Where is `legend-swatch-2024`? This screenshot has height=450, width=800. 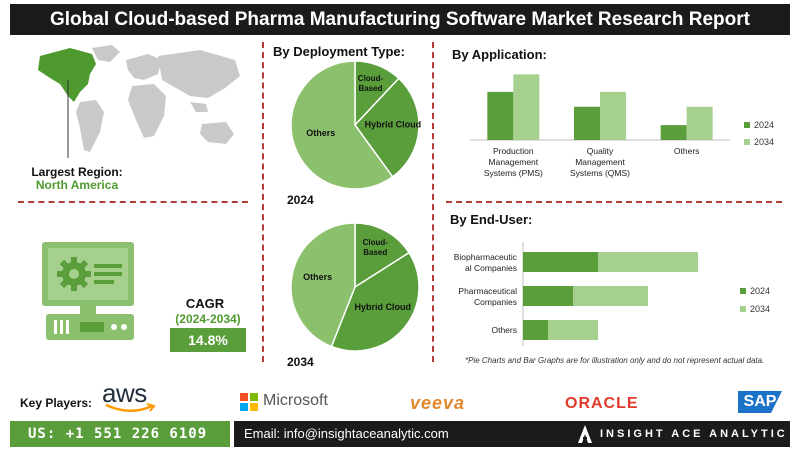 legend-swatch-2024 is located at coordinates (747, 125).